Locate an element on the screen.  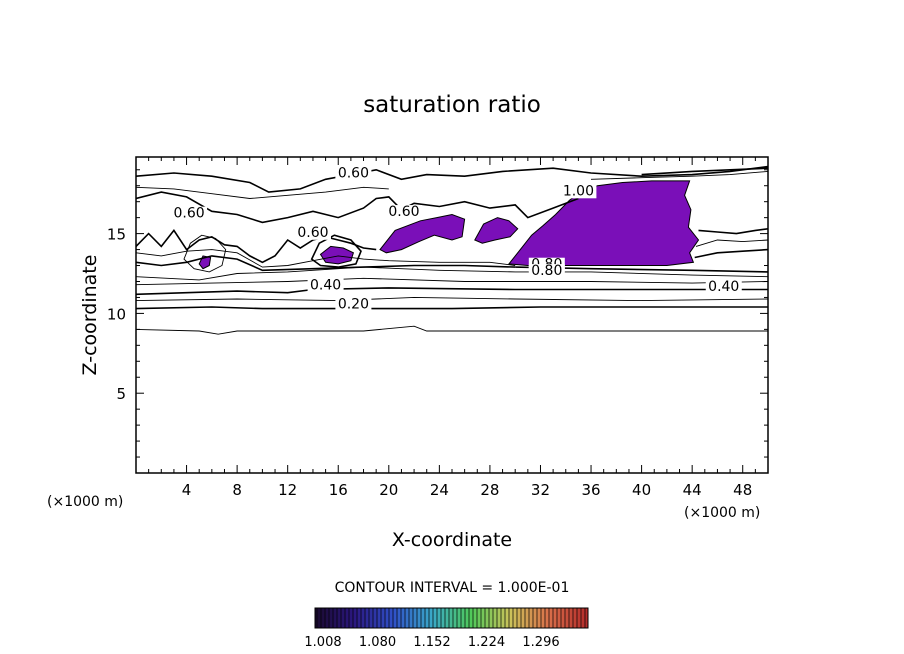
contour-label-5: 1.00 is located at coordinates (578, 191).